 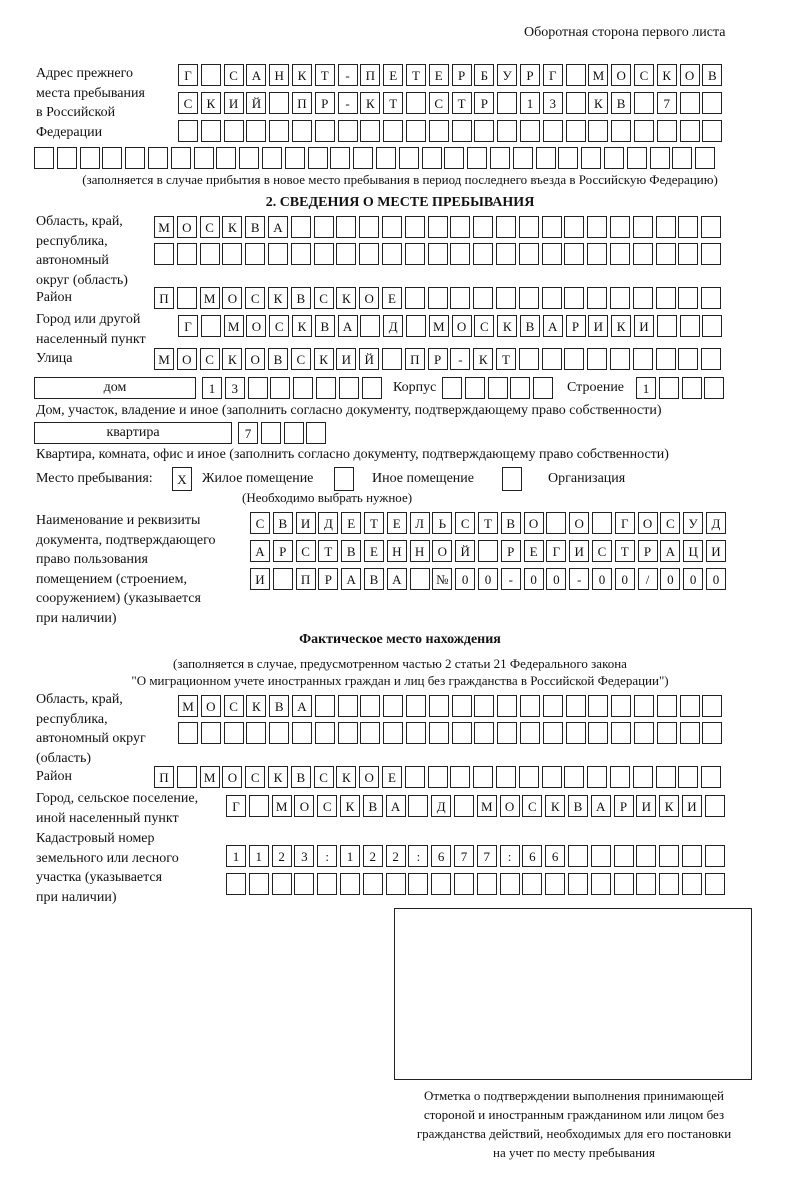 I want to click on char-cell: А, so click(x=552, y=326).